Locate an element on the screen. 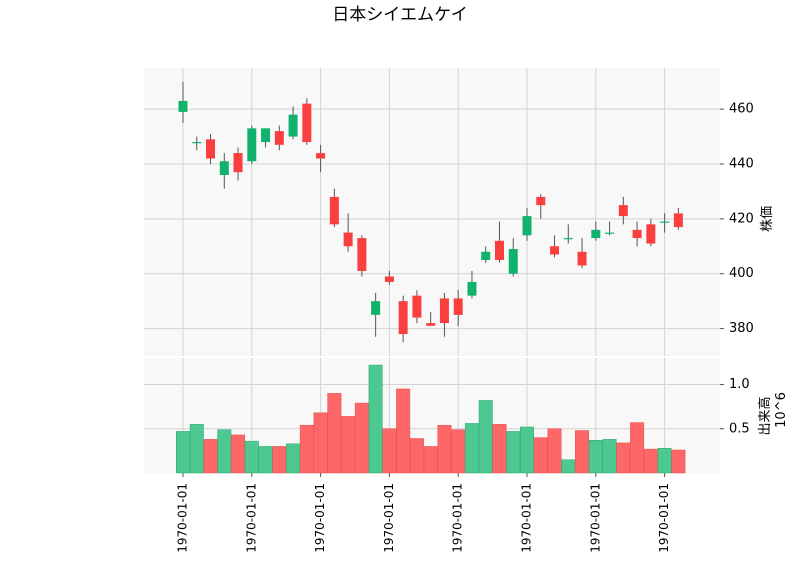 Image resolution: width=800 pixels, height=575 pixels. price-y-tick-label: 380 is located at coordinates (741, 328).